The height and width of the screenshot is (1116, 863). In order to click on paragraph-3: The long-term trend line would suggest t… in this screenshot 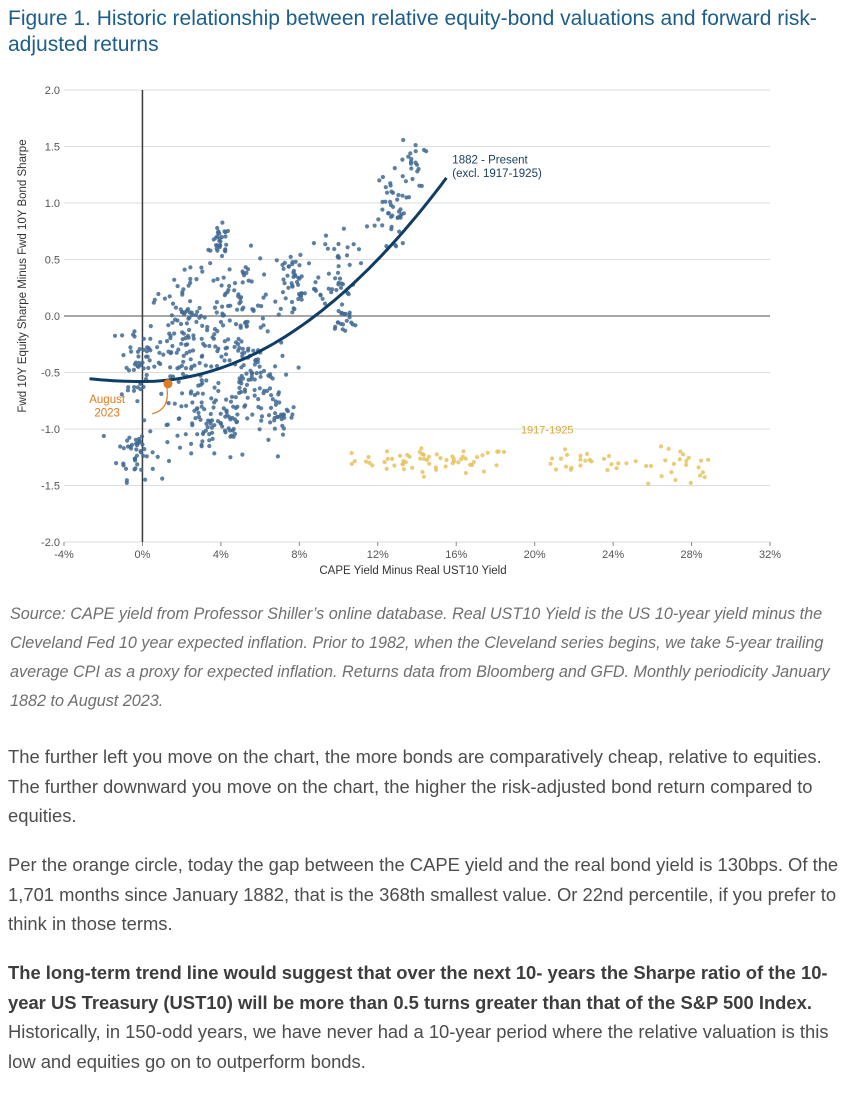, I will do `click(428, 1017)`.